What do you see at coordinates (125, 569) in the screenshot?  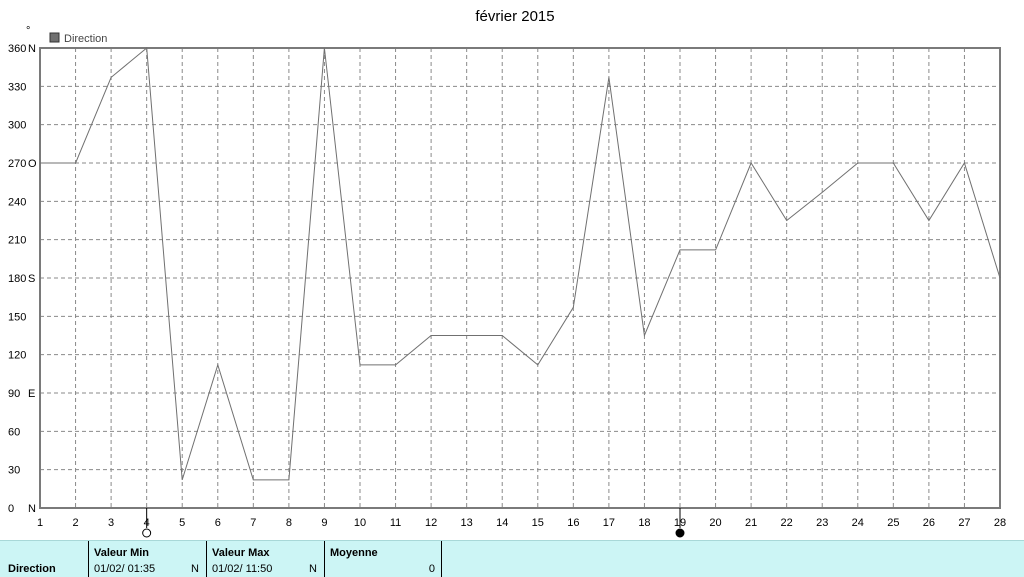 I see `stats-min-value: 01/02/ 01:35` at bounding box center [125, 569].